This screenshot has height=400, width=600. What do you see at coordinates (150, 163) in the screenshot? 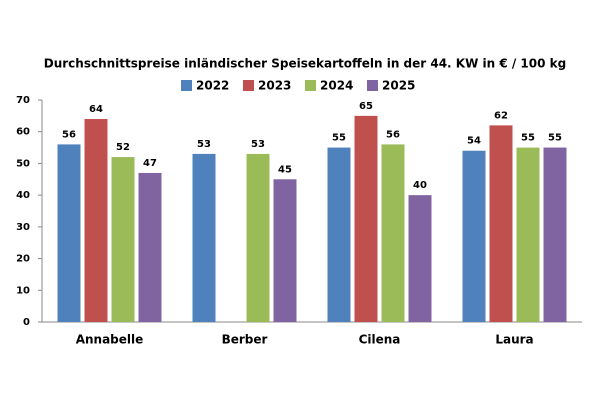
I see `data-label: 47` at bounding box center [150, 163].